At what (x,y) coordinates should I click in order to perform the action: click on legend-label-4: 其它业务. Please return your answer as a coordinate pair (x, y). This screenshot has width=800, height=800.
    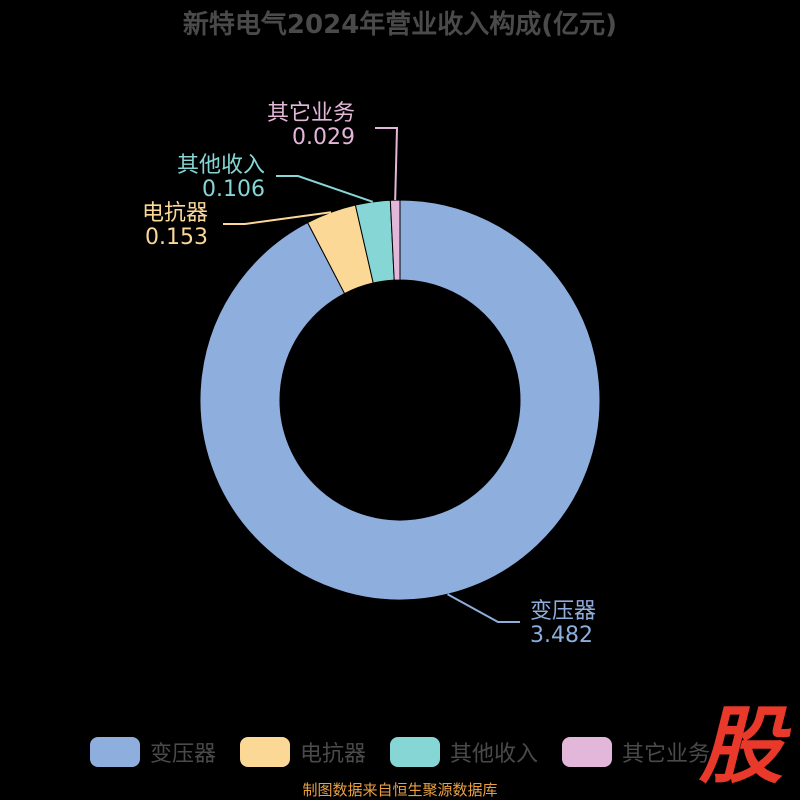
    Looking at the image, I should click on (666, 754).